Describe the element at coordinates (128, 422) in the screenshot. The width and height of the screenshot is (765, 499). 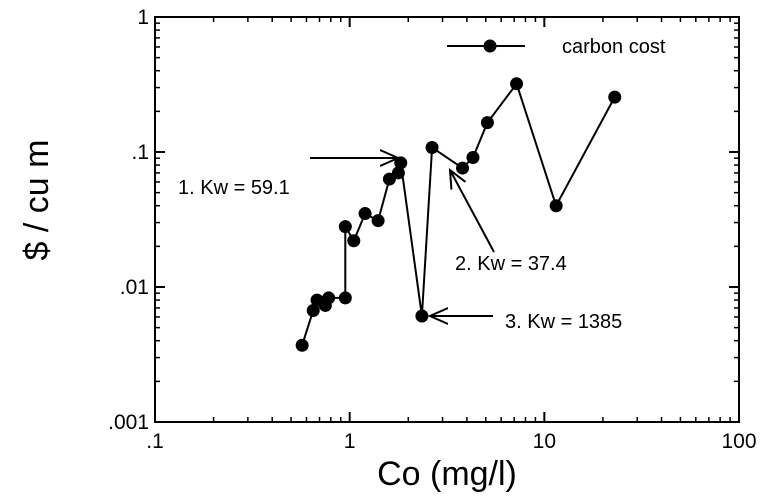
I see `y-tick-label: .001` at that location.